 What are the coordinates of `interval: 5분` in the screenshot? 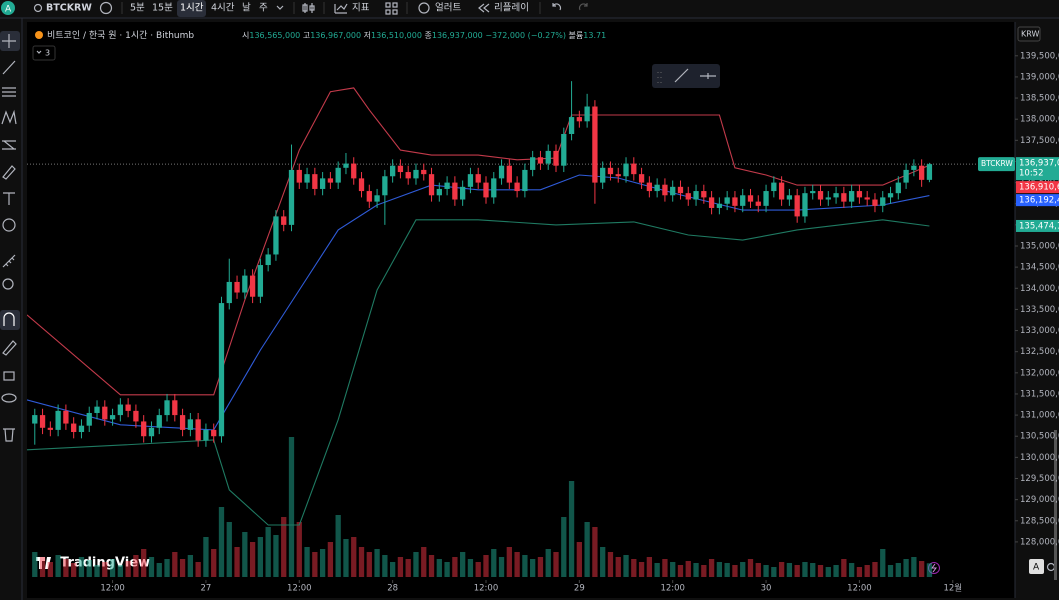 It's located at (137, 8).